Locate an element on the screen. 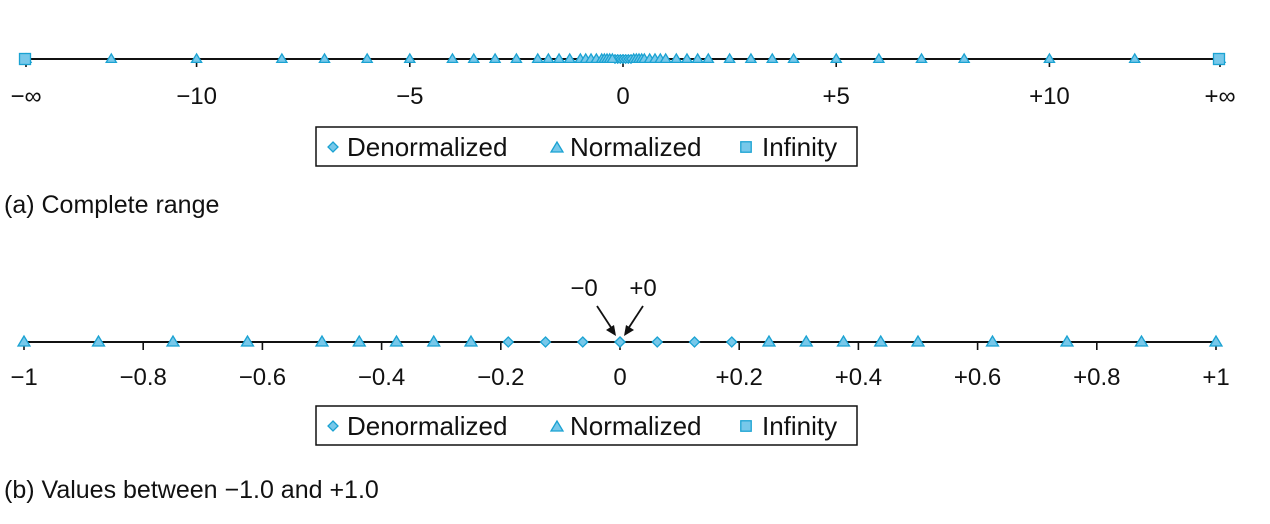 This screenshot has height=524, width=1270. panel-b-legend: Denormalized Normalized Infinity is located at coordinates (586, 425).